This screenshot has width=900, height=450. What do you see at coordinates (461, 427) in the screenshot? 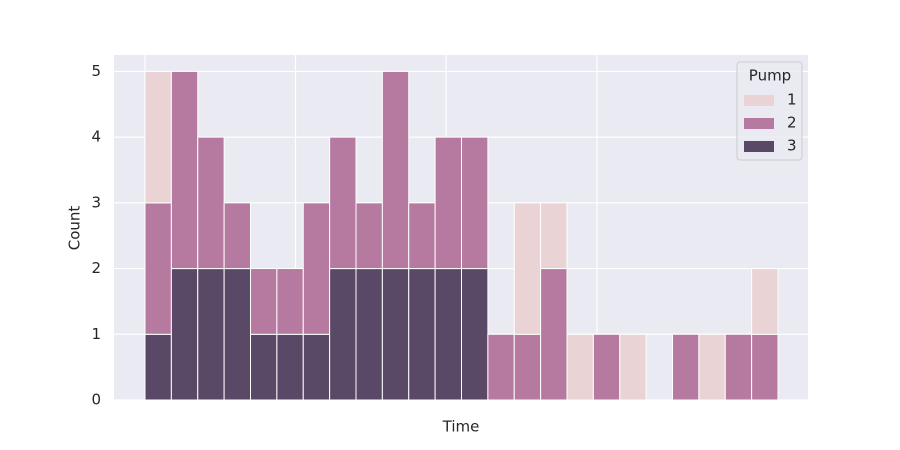
I see `x-axis-label: Time` at bounding box center [461, 427].